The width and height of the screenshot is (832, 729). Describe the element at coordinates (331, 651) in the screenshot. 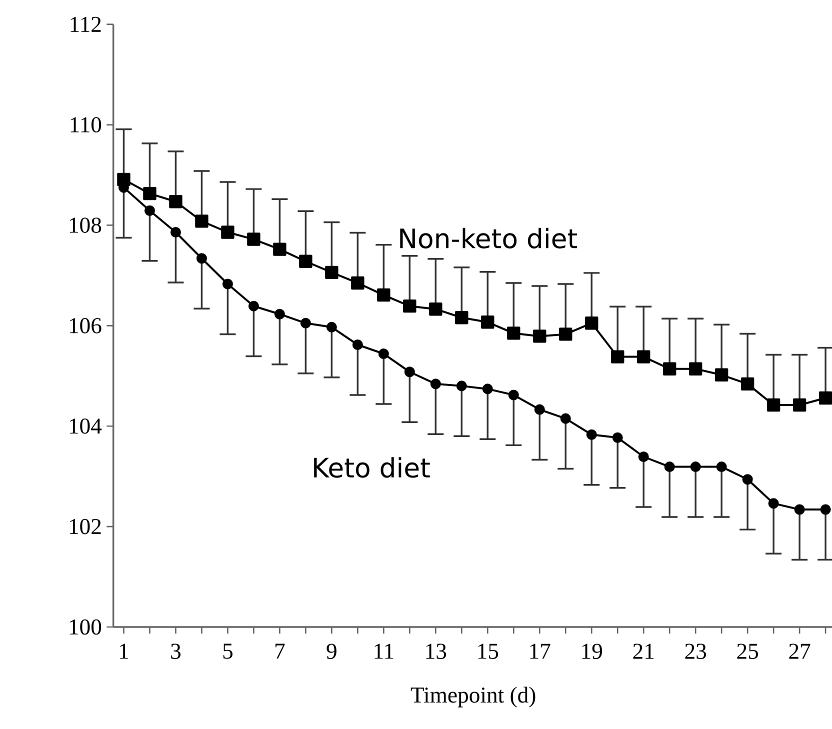

I see `x-tick-label: 9` at that location.